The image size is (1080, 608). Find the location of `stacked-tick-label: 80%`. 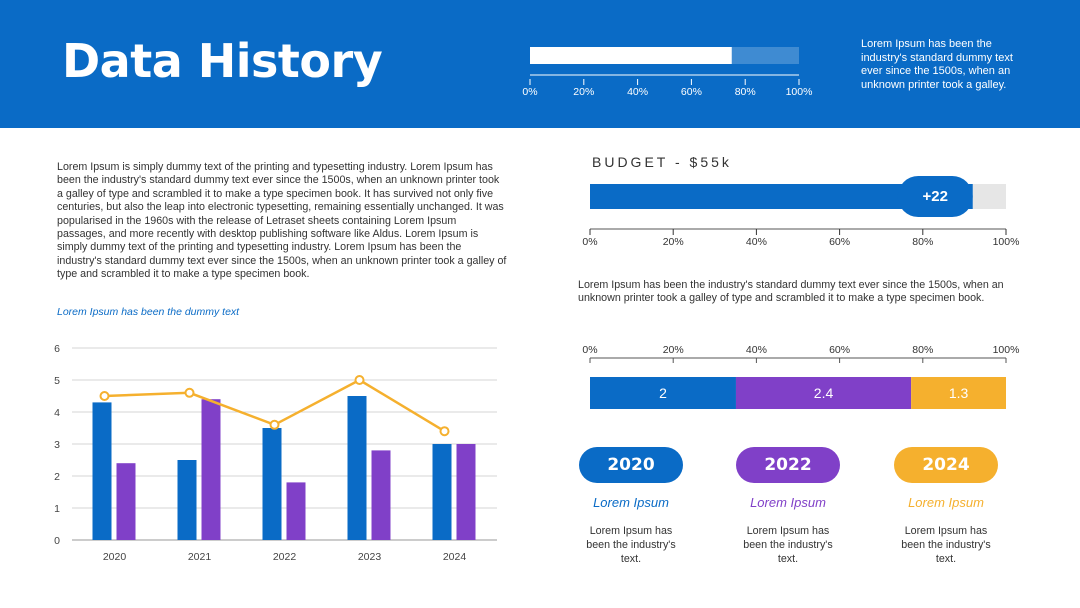

stacked-tick-label: 80% is located at coordinates (922, 350).